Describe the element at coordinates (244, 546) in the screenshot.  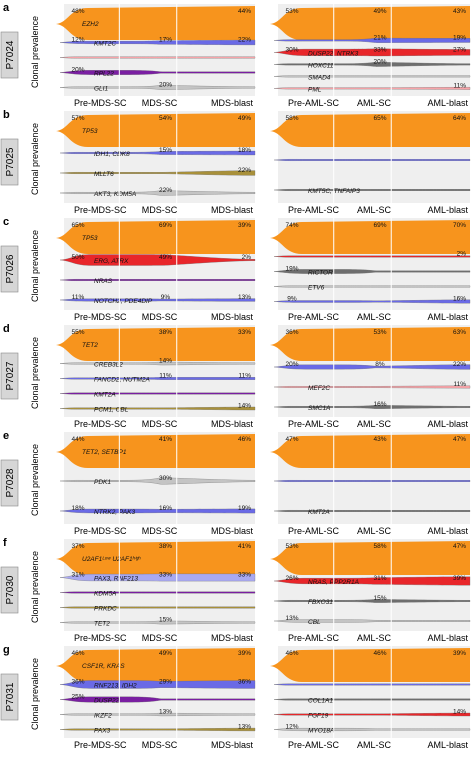
I see `clone-prevalence-value: 41%` at that location.